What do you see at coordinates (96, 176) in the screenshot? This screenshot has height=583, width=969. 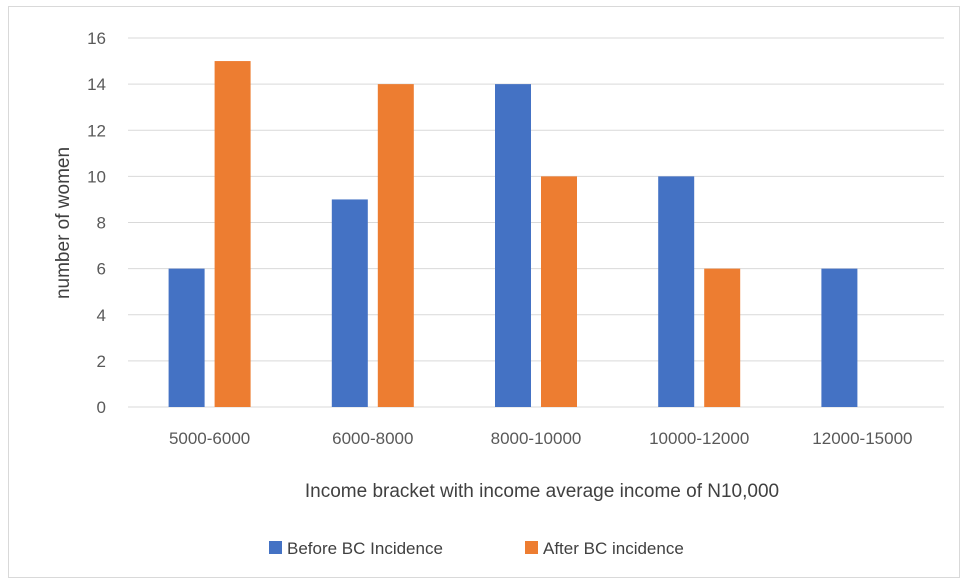 I see `y-tick-label: 10` at bounding box center [96, 176].